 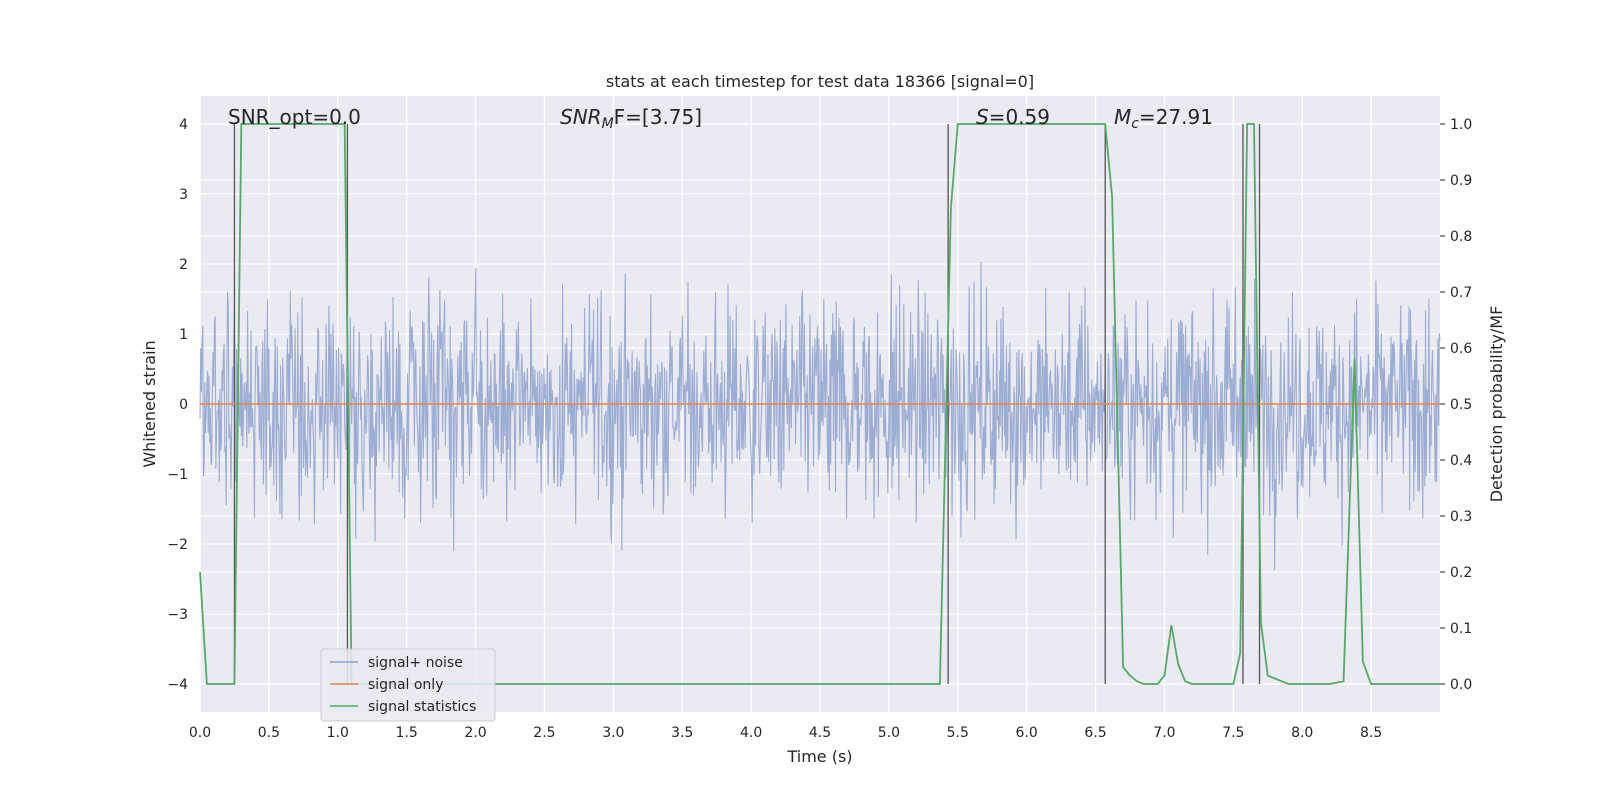 What do you see at coordinates (1496, 404) in the screenshot?
I see `y-right-axis-label: Detection probability/MF` at bounding box center [1496, 404].